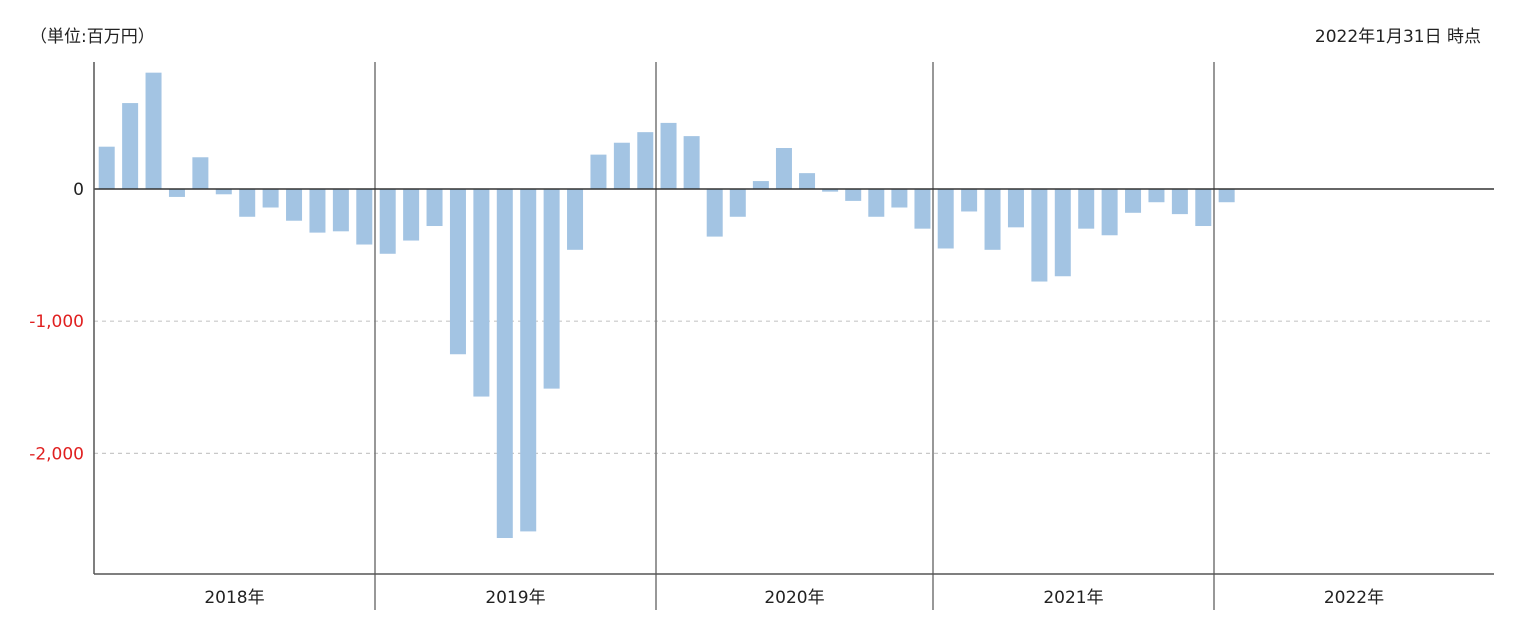 Image resolution: width=1519 pixels, height=625 pixels. What do you see at coordinates (1073, 598) in the screenshot?
I see `year-label: 2021年` at bounding box center [1073, 598].